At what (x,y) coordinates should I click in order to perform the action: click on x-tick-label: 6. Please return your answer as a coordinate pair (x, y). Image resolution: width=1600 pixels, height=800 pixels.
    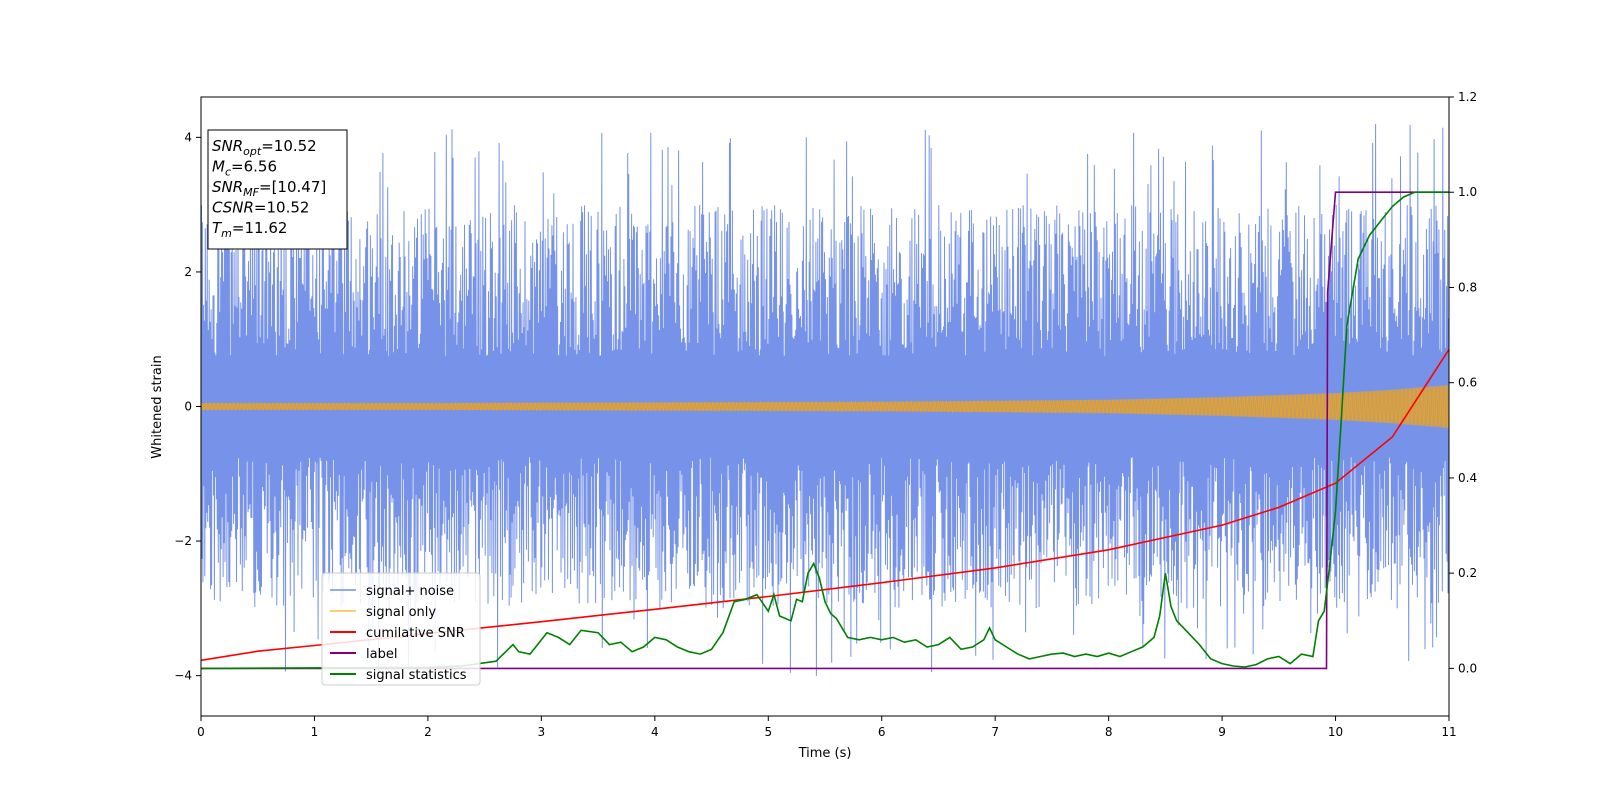
    Looking at the image, I should click on (882, 732).